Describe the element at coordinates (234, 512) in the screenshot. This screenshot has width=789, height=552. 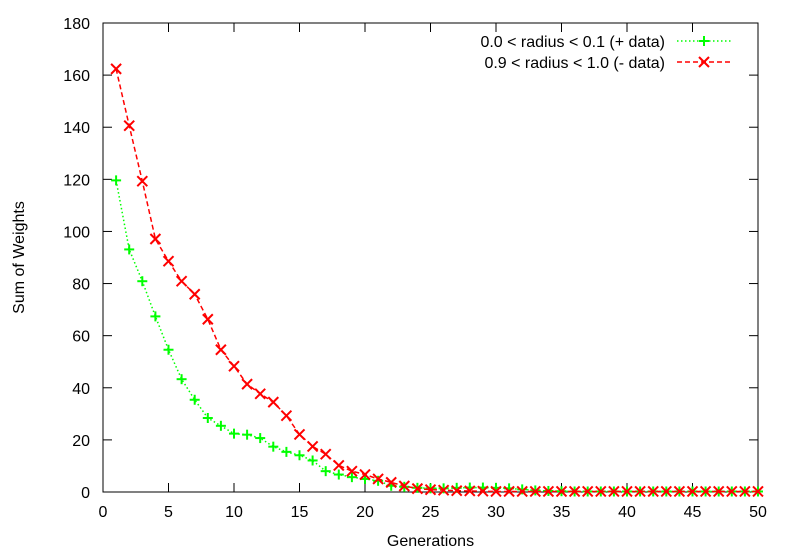
I see `x-tick-label: 10` at that location.